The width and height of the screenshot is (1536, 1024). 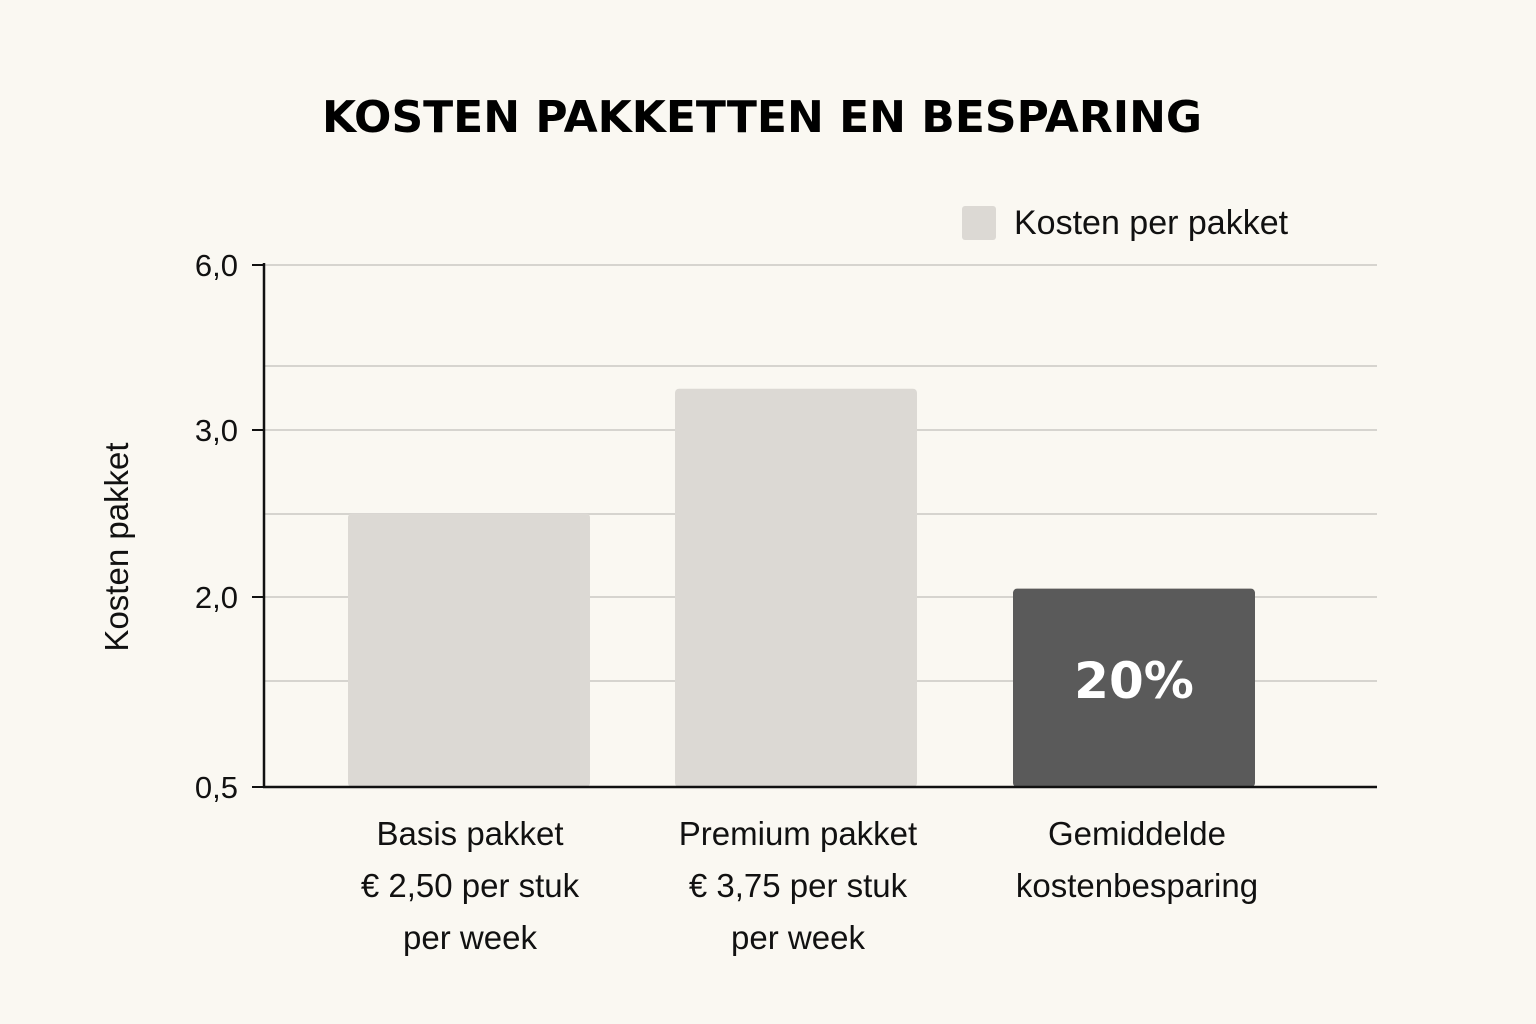 What do you see at coordinates (470, 885) in the screenshot?
I see `x-category-label: Basis pakket € 2,50 per stuk per week` at bounding box center [470, 885].